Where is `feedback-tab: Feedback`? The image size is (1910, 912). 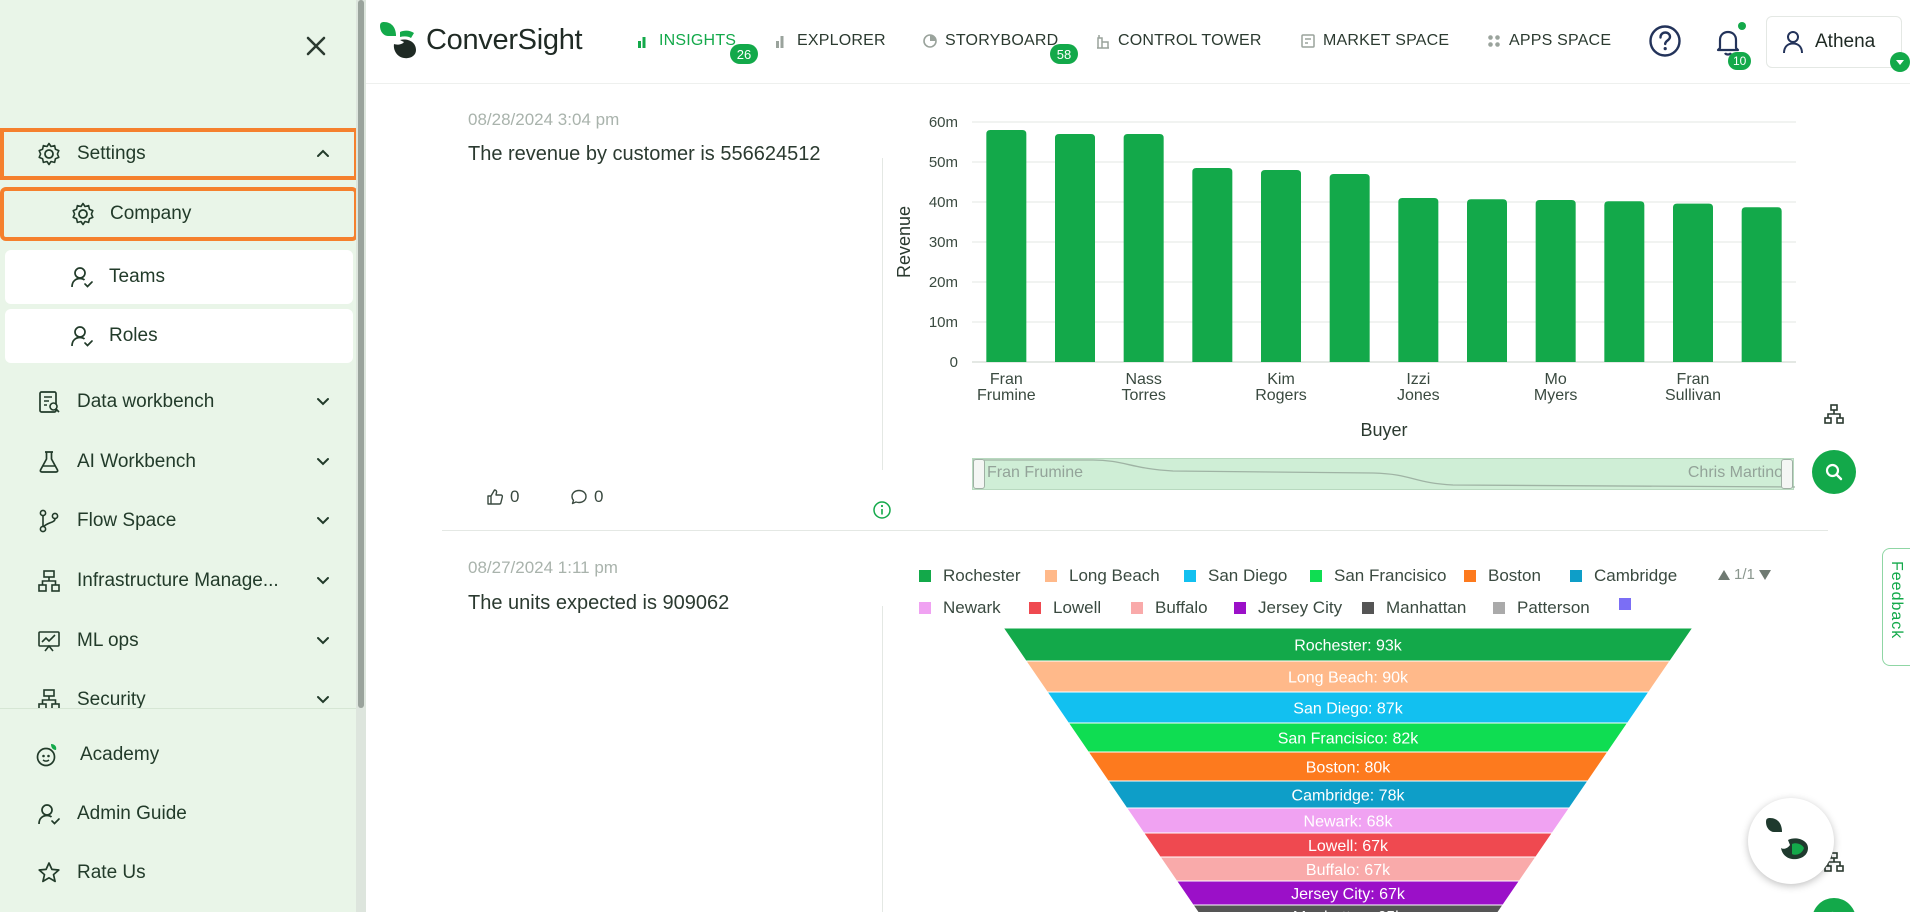 feedback-tab: Feedback is located at coordinates (1896, 607).